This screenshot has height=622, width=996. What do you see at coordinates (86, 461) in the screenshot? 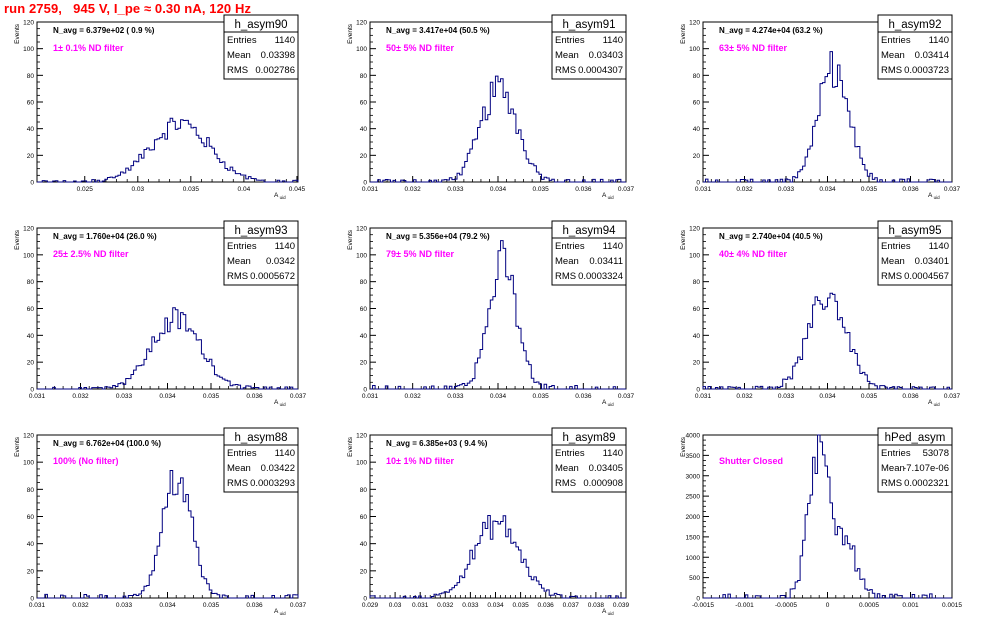
I see `filter-label: 100% (No filter)` at bounding box center [86, 461].